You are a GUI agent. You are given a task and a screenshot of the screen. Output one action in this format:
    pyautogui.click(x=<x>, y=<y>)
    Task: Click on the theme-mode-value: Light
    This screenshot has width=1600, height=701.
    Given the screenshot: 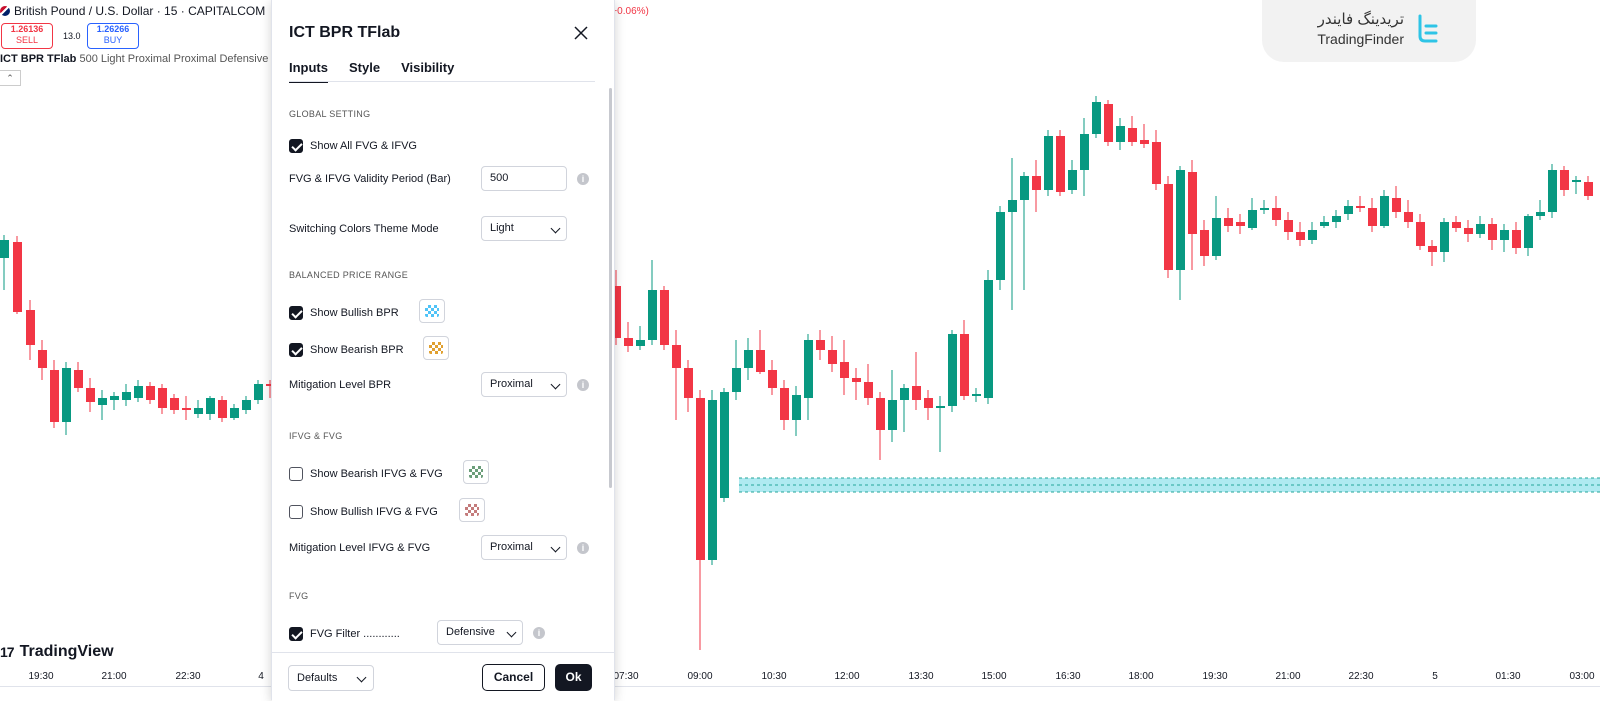 What is the action you would take?
    pyautogui.click(x=502, y=228)
    